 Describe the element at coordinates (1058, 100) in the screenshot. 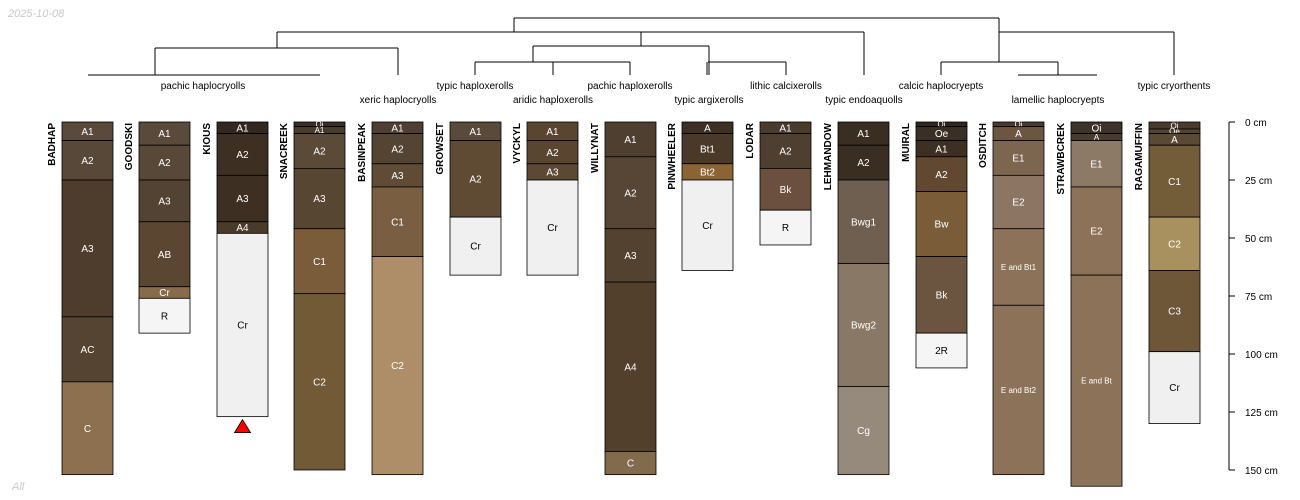

I see `taxon-label: lamellic haplocryepts` at that location.